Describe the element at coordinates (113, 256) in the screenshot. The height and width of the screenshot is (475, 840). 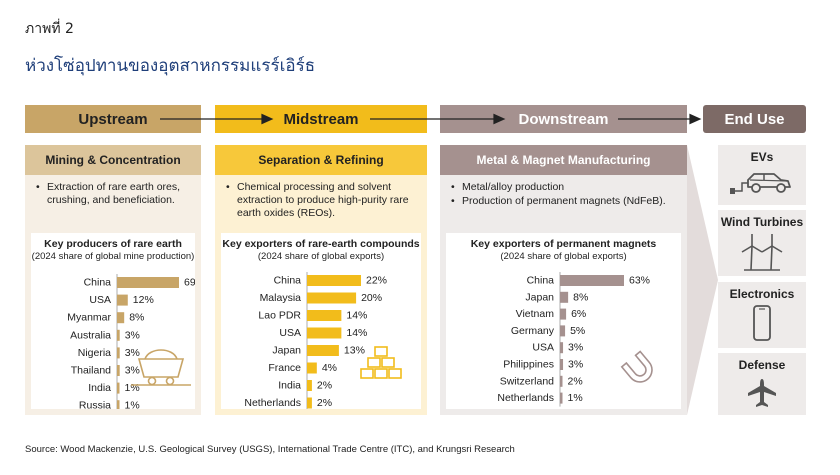
I see `upstream-chart-subtitle: (2024 share of global mine production)` at that location.